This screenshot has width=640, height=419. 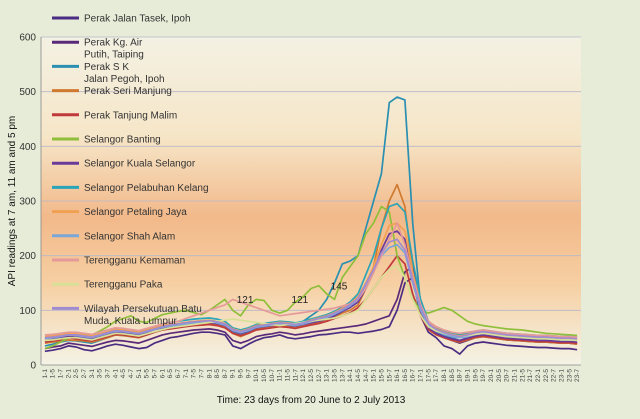 I want to click on y-tick-label: 300, so click(x=27, y=202).